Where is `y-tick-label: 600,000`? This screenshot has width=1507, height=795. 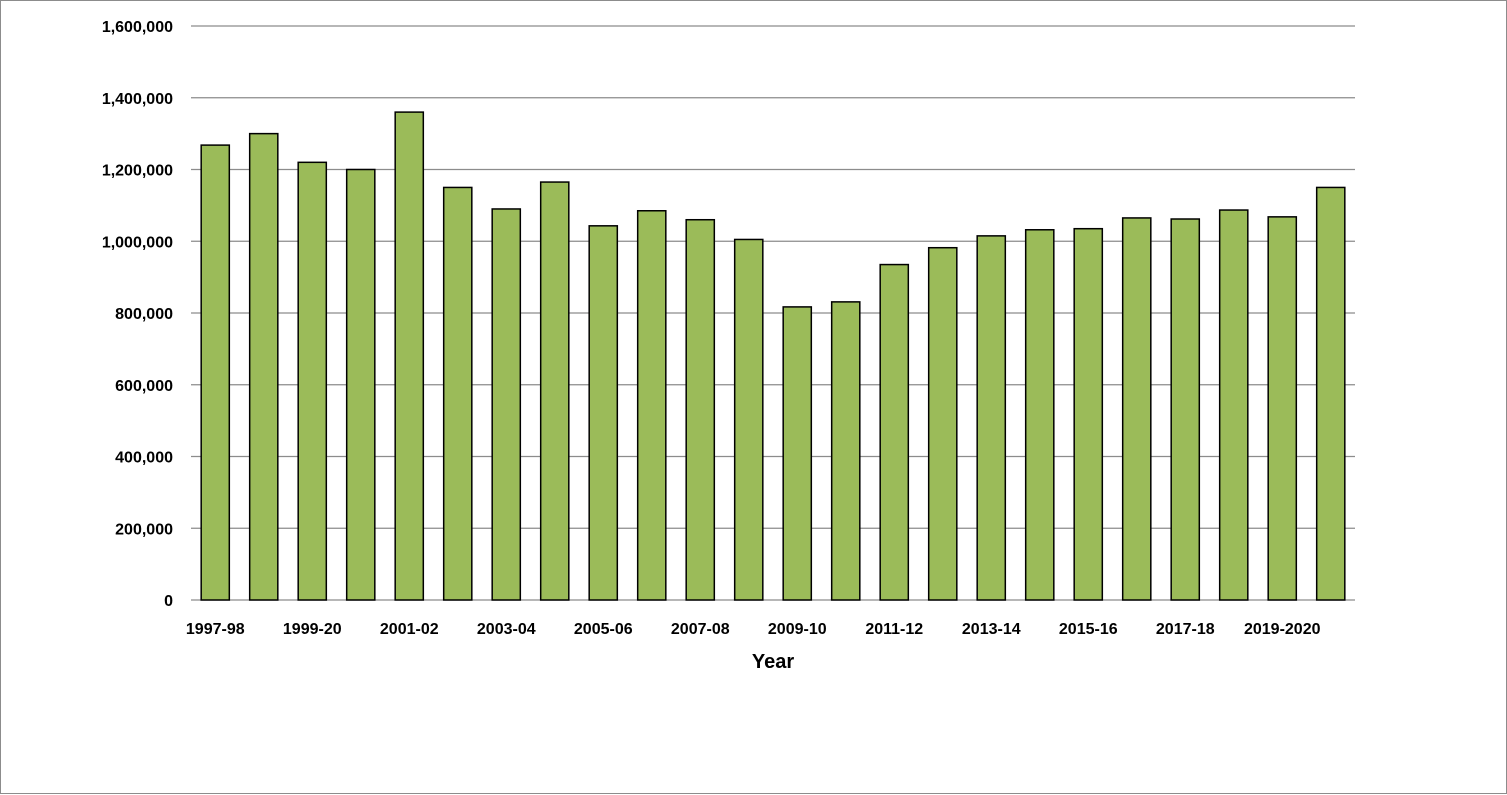
y-tick-label: 600,000 is located at coordinates (144, 386).